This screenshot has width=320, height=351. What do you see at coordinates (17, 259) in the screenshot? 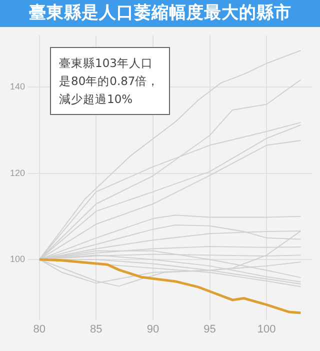
I see `y-tick-label: 100` at bounding box center [17, 259].